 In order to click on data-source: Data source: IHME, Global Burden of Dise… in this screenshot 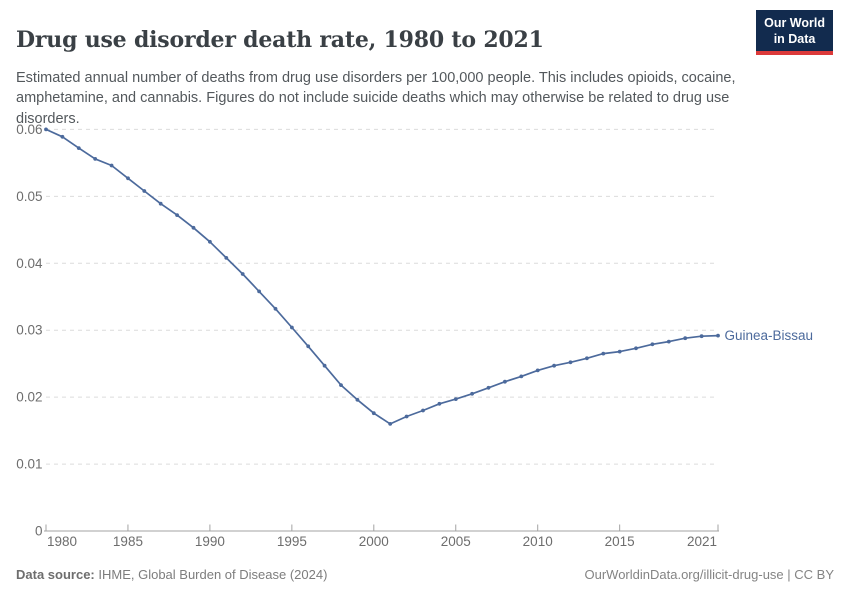, I will do `click(171, 574)`.